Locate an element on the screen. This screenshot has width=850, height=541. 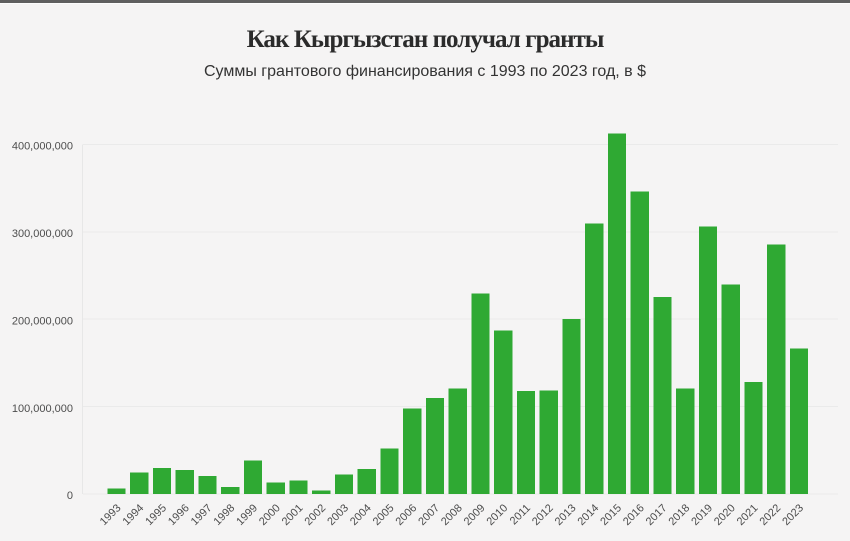
svg-text: 2021 is located at coordinates (748, 515).